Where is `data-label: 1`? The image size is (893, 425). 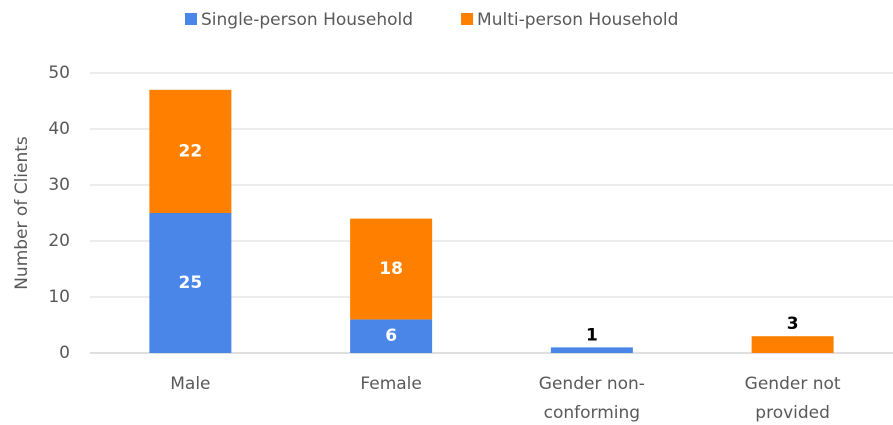 data-label: 1 is located at coordinates (592, 335).